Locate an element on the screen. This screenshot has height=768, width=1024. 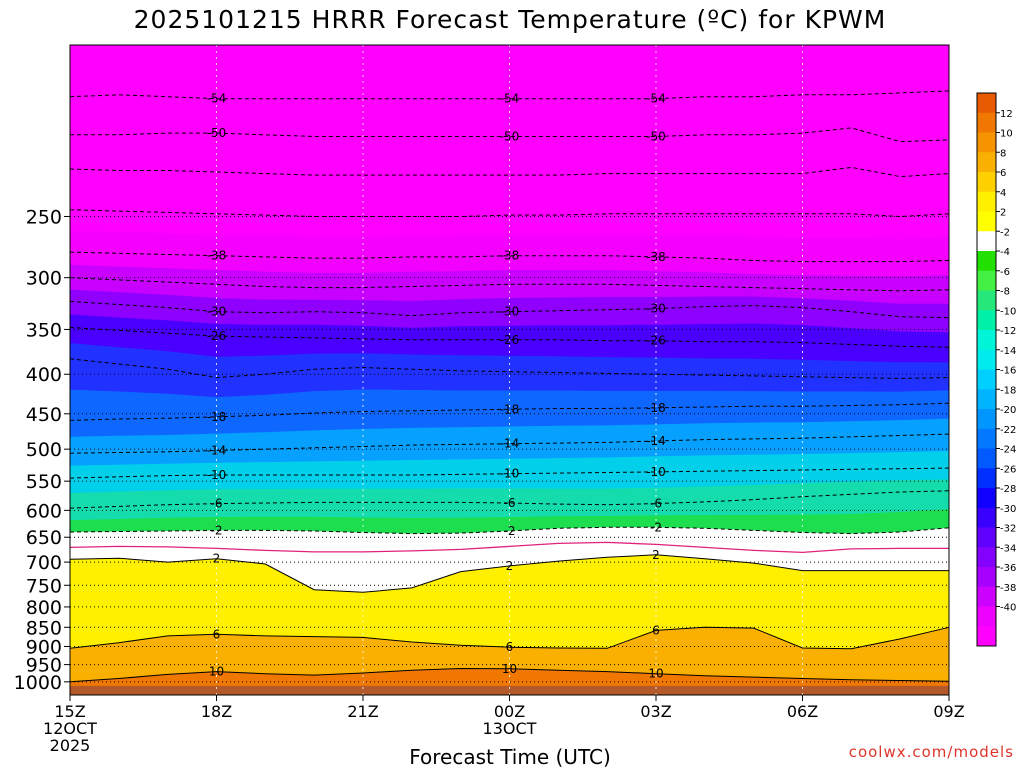
ytick-label-600: 600 is located at coordinates (44, 511).